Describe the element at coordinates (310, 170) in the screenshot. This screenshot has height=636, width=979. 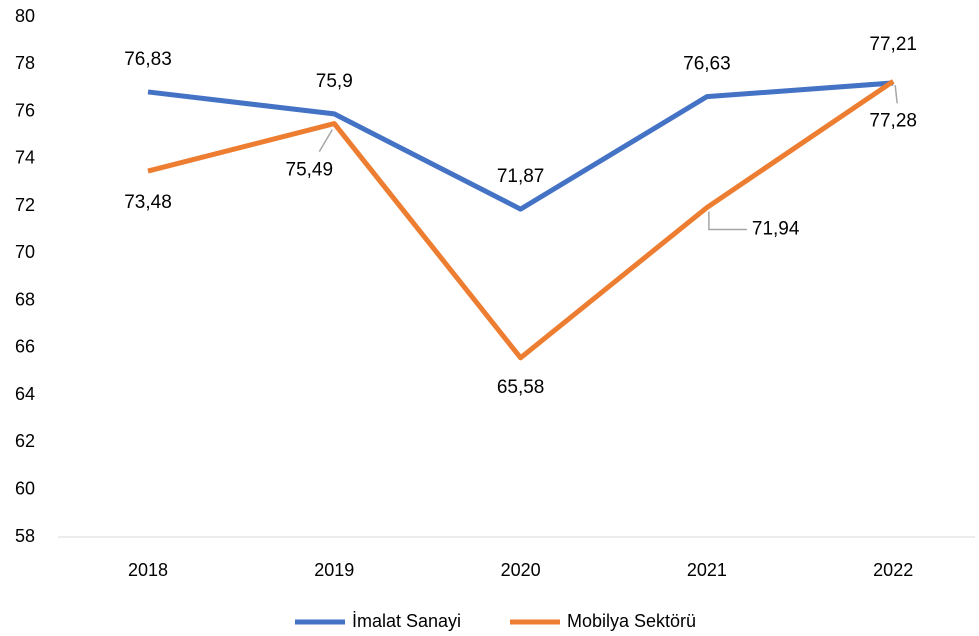
I see `data-label: 75,49` at that location.